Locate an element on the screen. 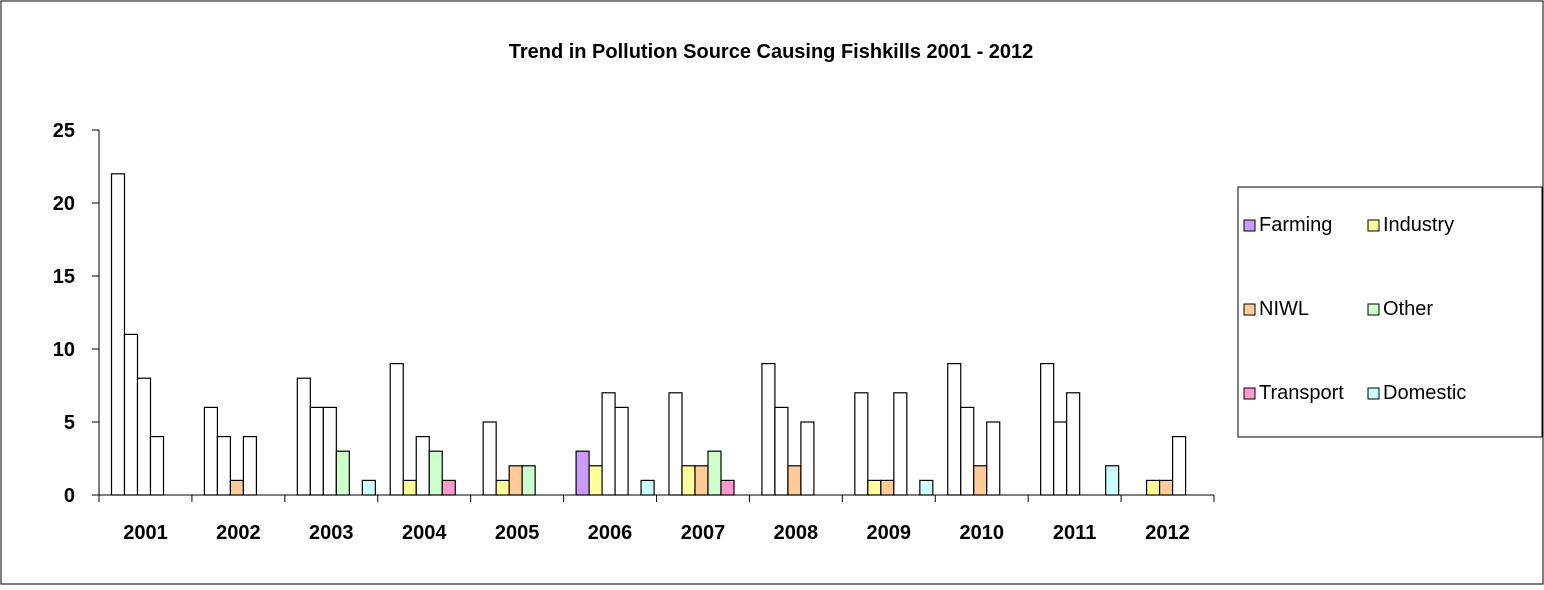  bar-farming-2004 is located at coordinates (396, 429).